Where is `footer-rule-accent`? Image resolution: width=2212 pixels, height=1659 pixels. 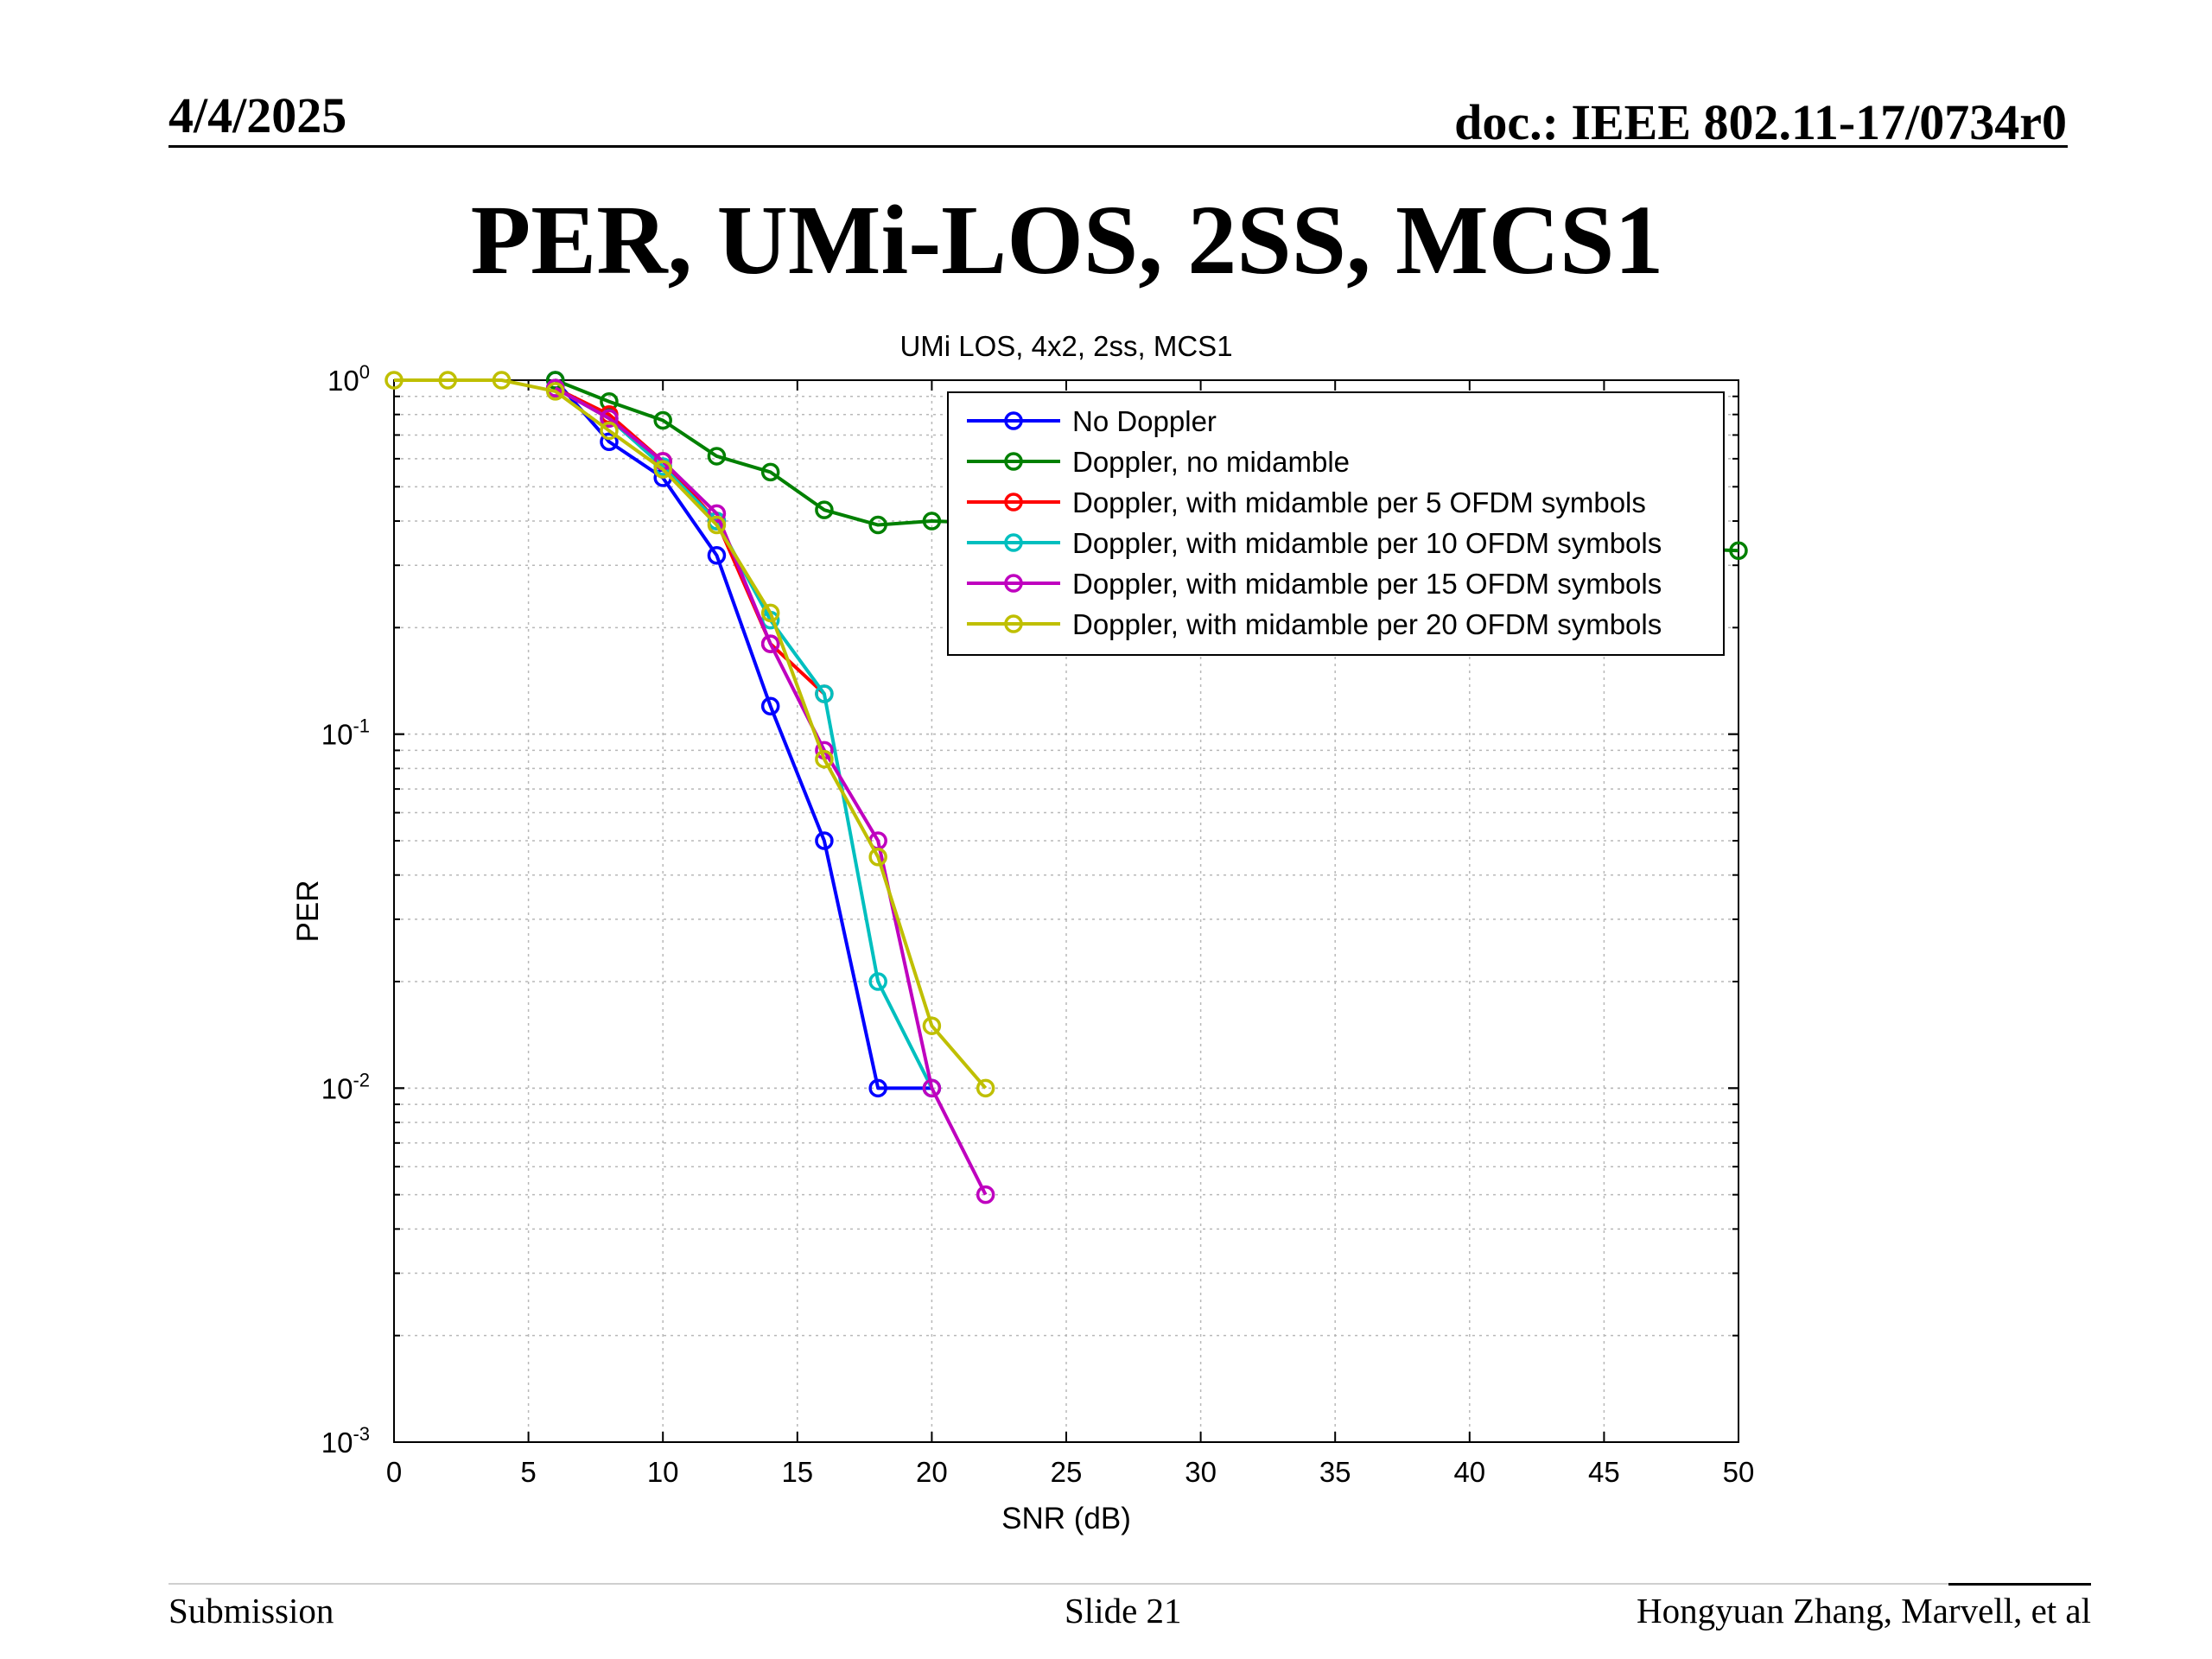
footer-rule-accent is located at coordinates (2019, 1584).